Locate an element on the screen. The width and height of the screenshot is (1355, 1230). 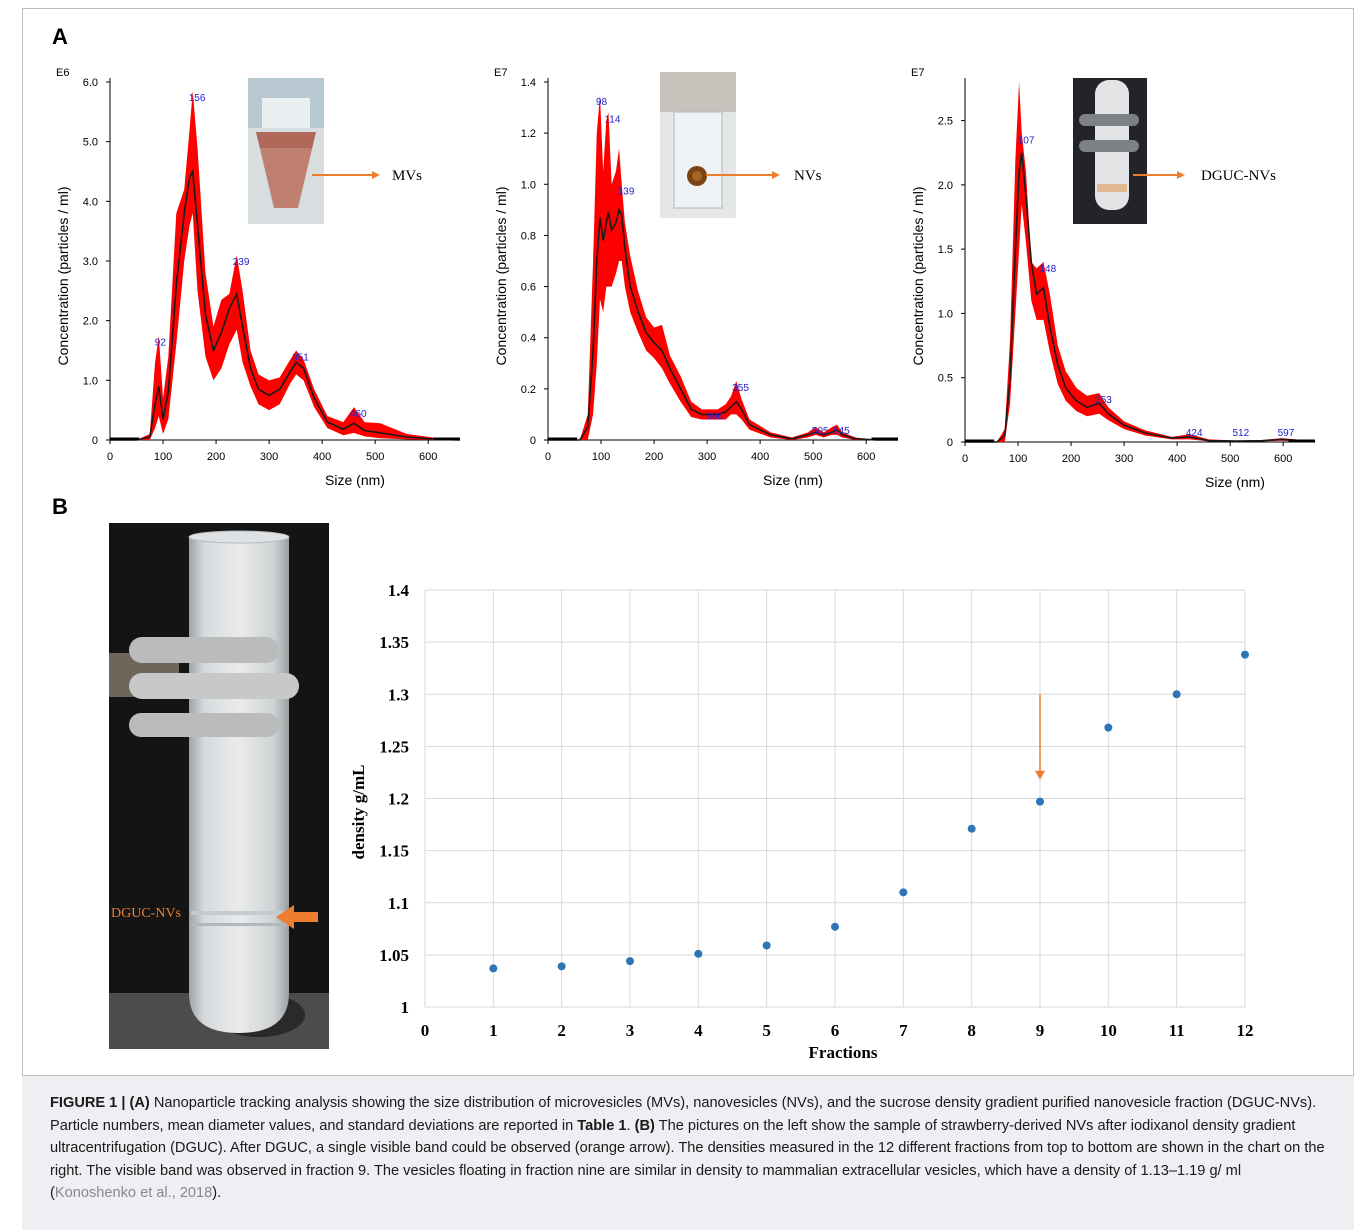
peak-label: 460 is located at coordinates (358, 414).